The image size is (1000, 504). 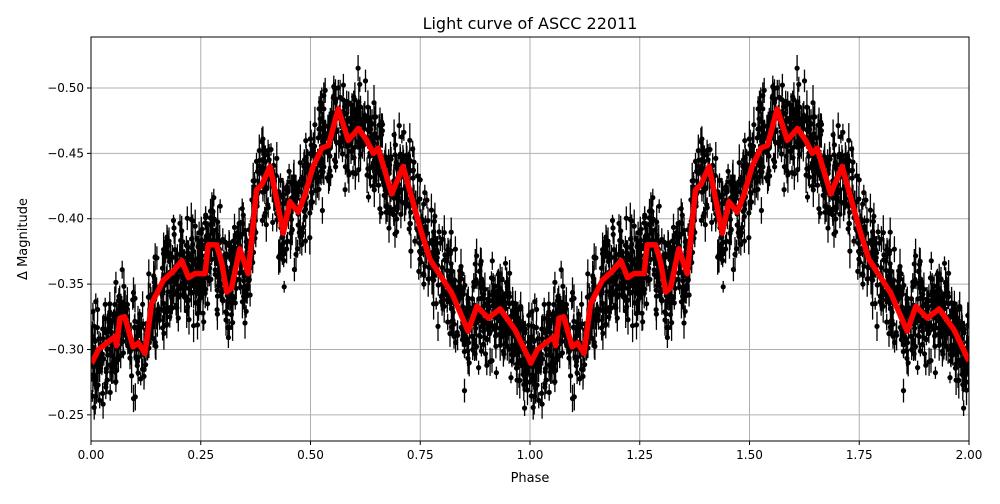 What do you see at coordinates (65, 415) in the screenshot?
I see `y-tick-label: −0.25` at bounding box center [65, 415].